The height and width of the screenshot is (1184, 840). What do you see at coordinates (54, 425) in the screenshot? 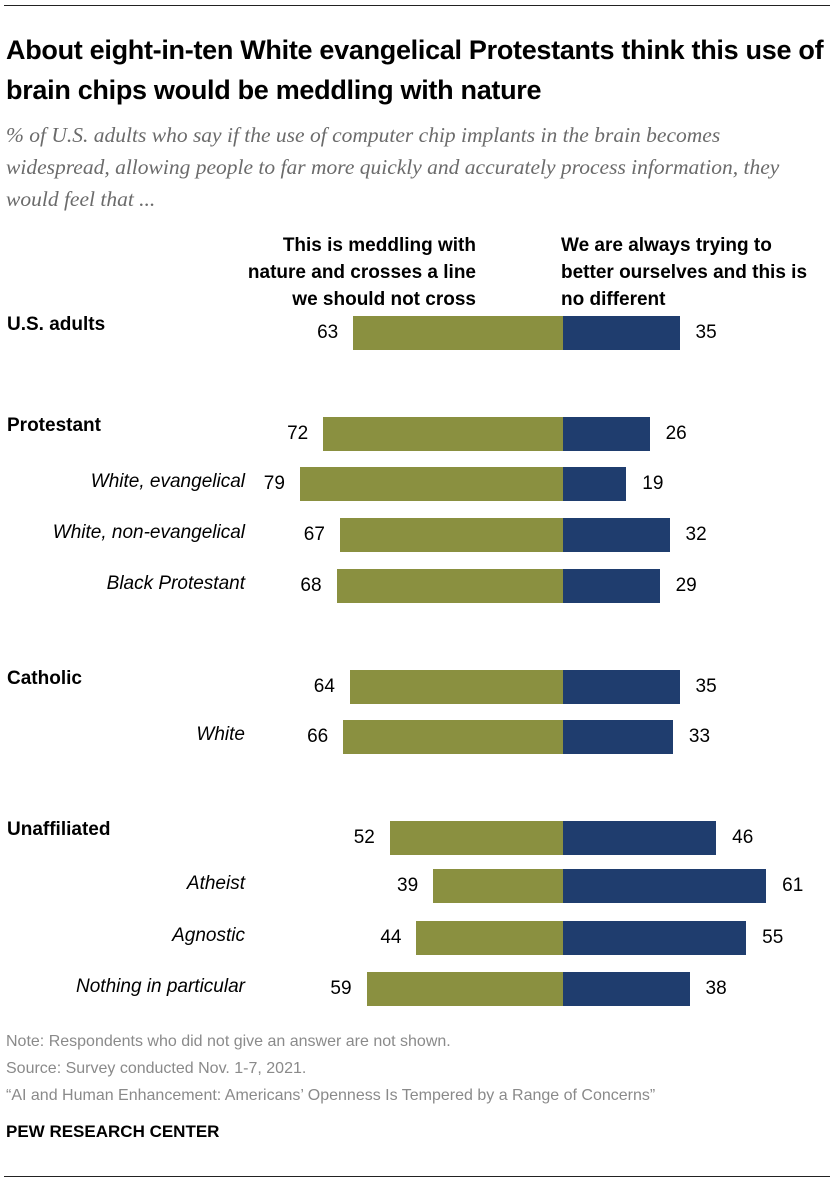
I see `category-label: Protestant` at bounding box center [54, 425].